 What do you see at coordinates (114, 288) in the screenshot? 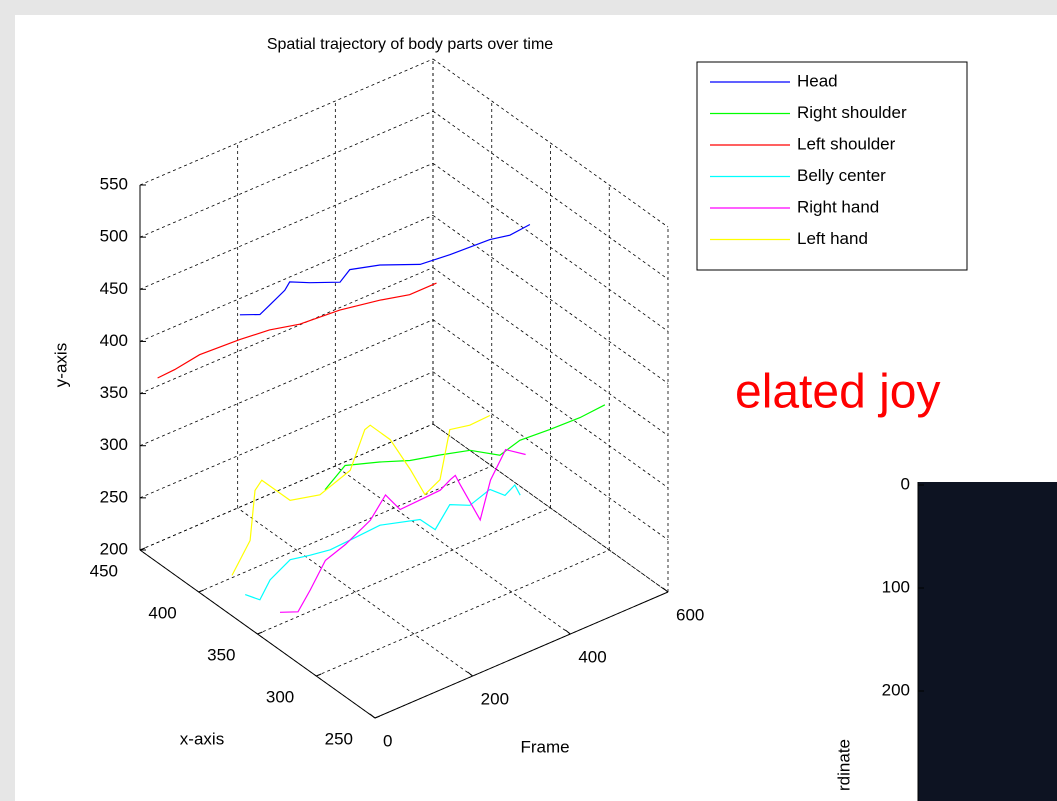
I see `y-tick-label: 450` at bounding box center [114, 288].